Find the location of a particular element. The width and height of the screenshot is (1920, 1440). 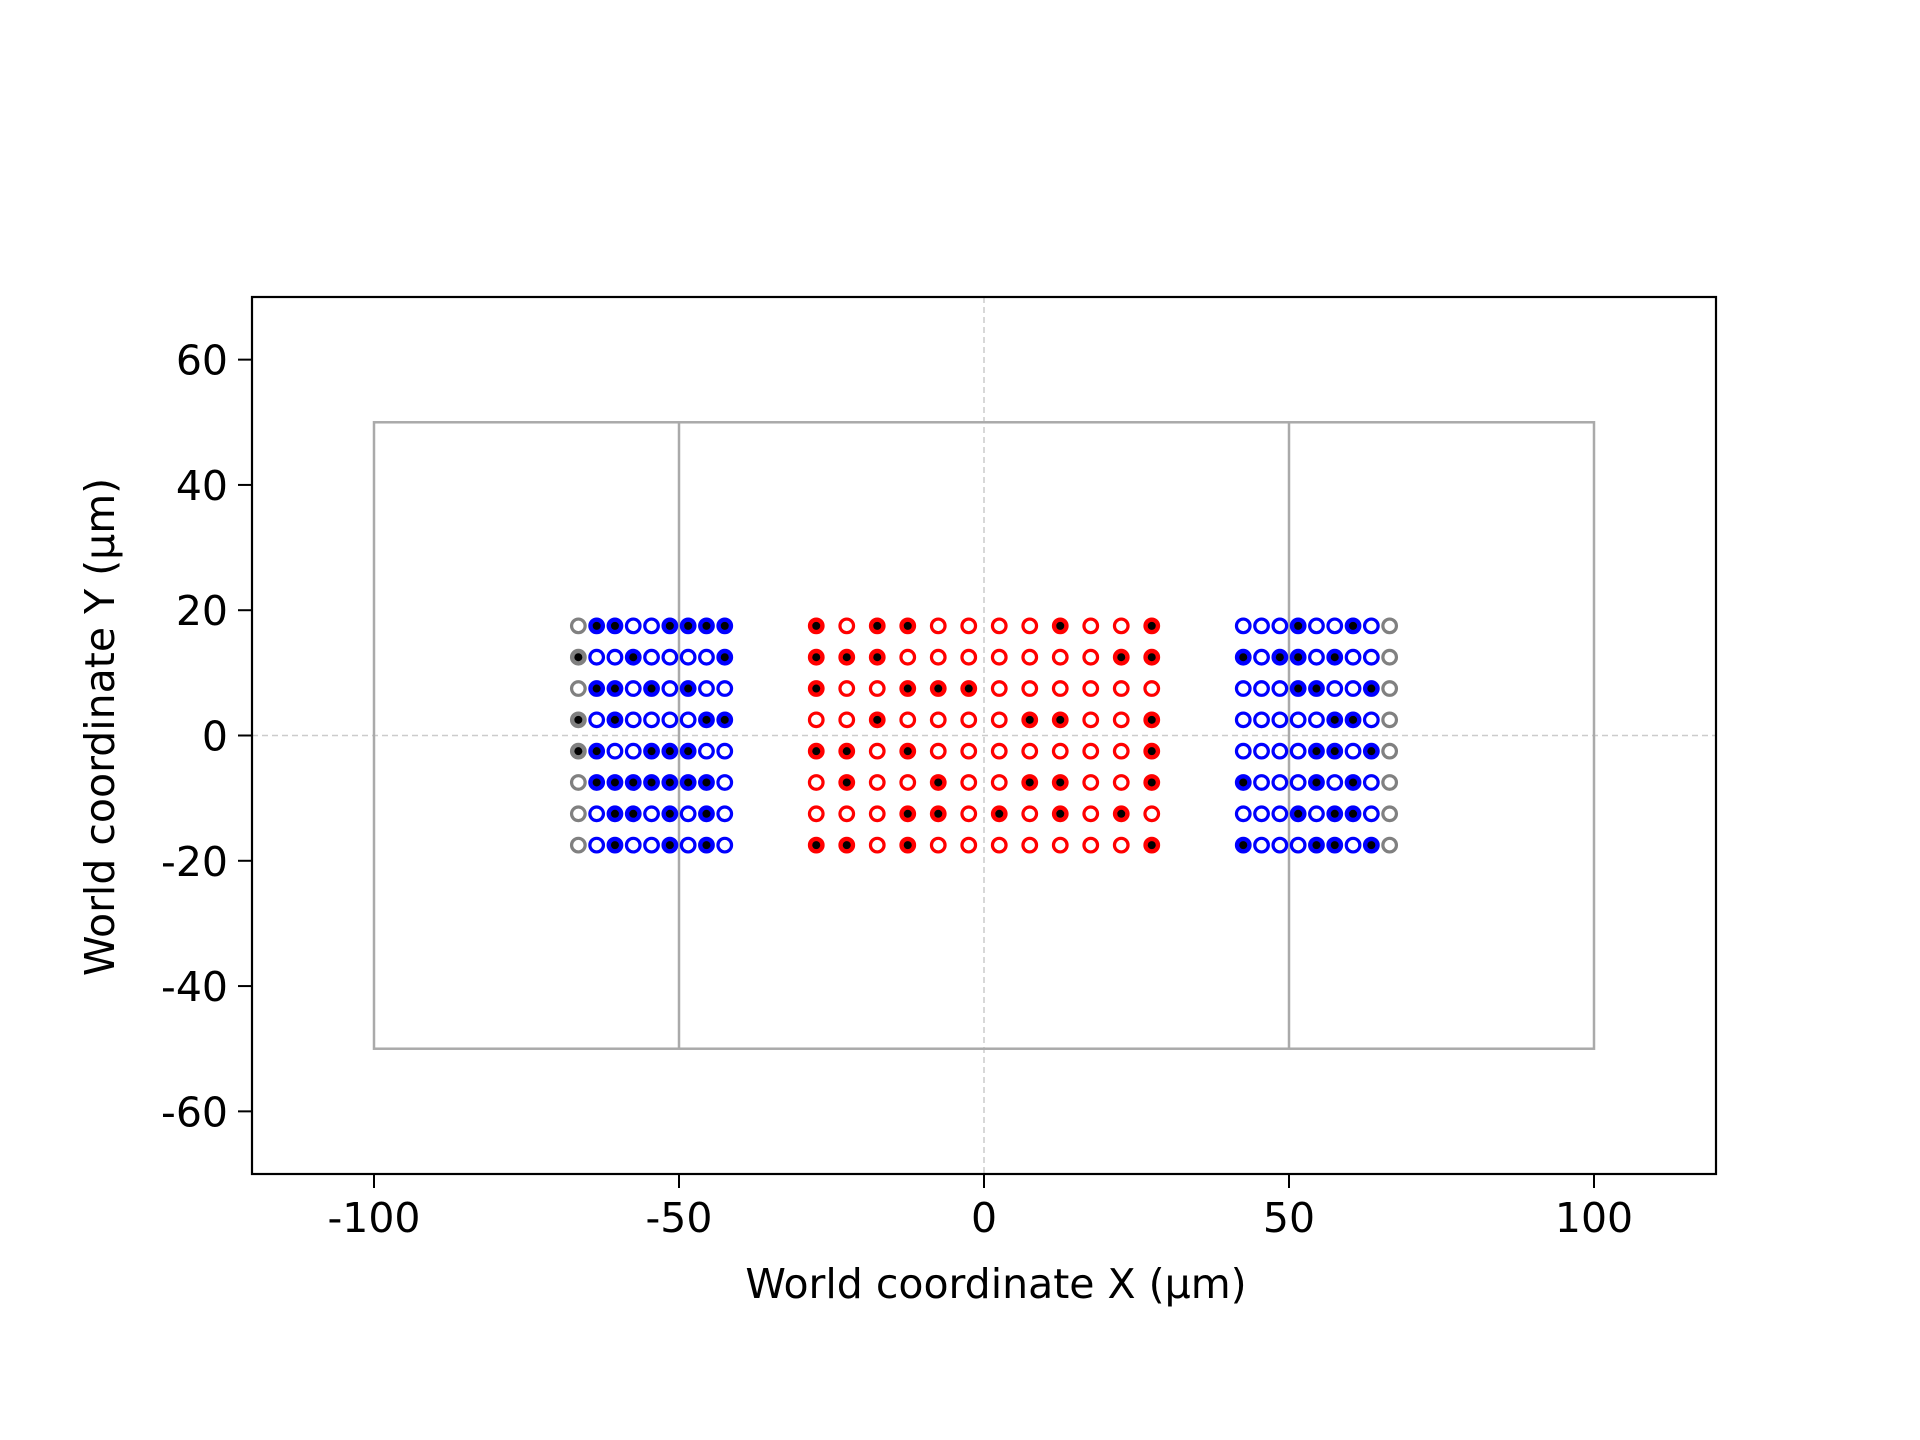

x-tick-label: 100 is located at coordinates (1594, 1218).